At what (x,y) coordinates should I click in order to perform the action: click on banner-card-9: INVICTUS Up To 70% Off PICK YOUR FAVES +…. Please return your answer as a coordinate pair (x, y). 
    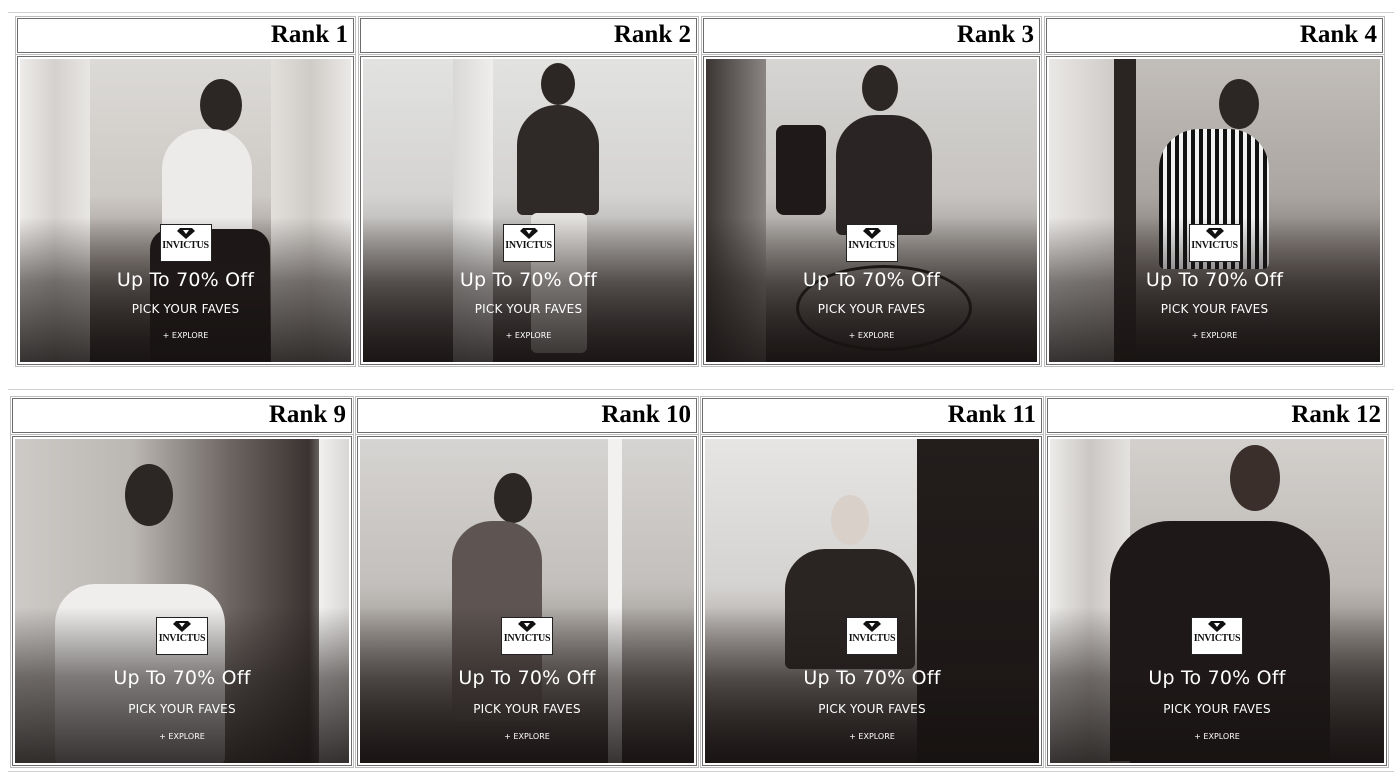
    Looking at the image, I should click on (182, 601).